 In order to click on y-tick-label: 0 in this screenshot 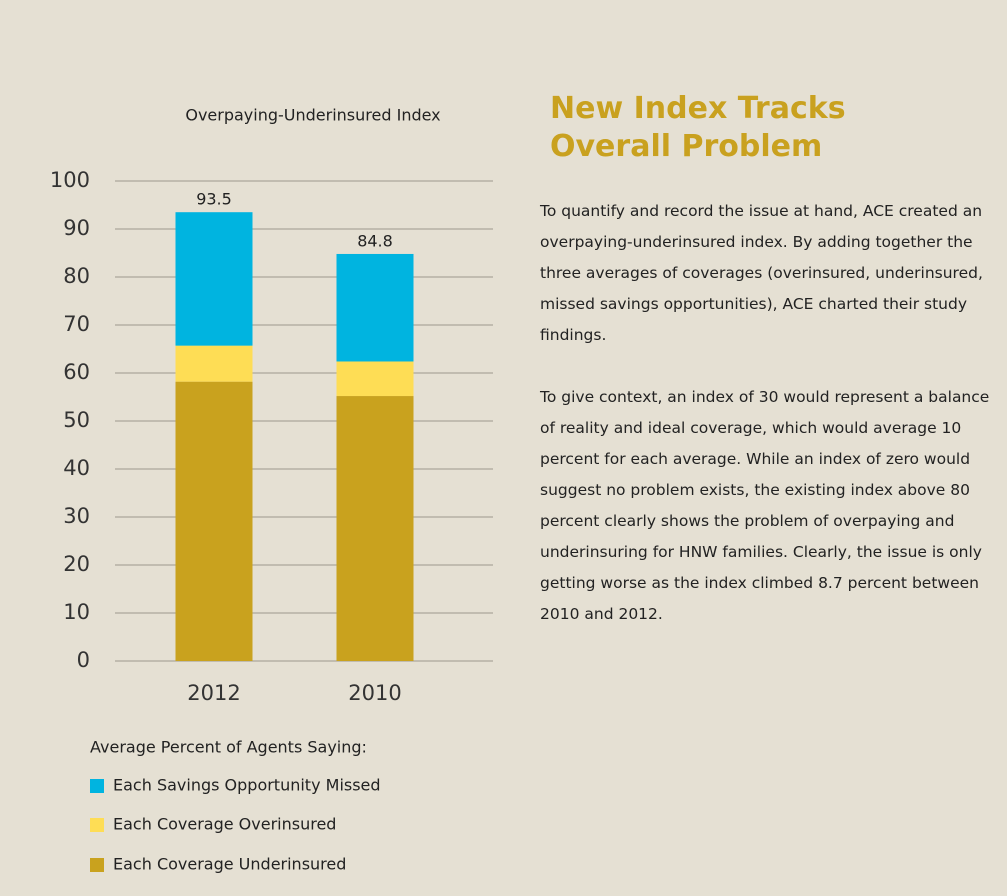, I will do `click(83, 660)`.